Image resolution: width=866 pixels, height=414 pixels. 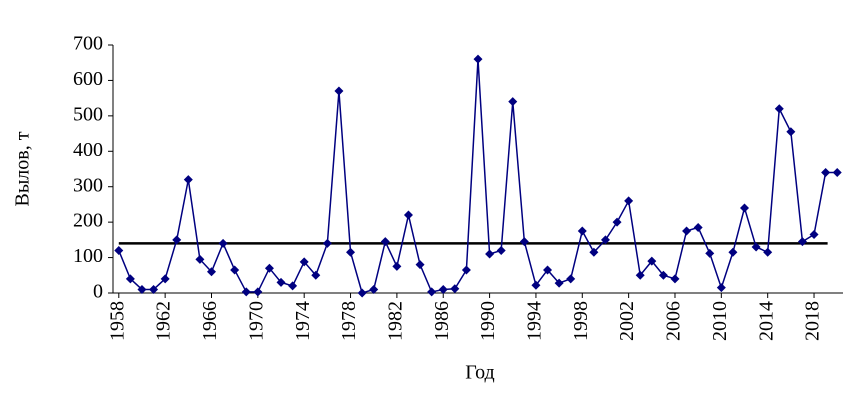 What do you see at coordinates (581, 321) in the screenshot?
I see `x-tick-label: 1998` at bounding box center [581, 321].